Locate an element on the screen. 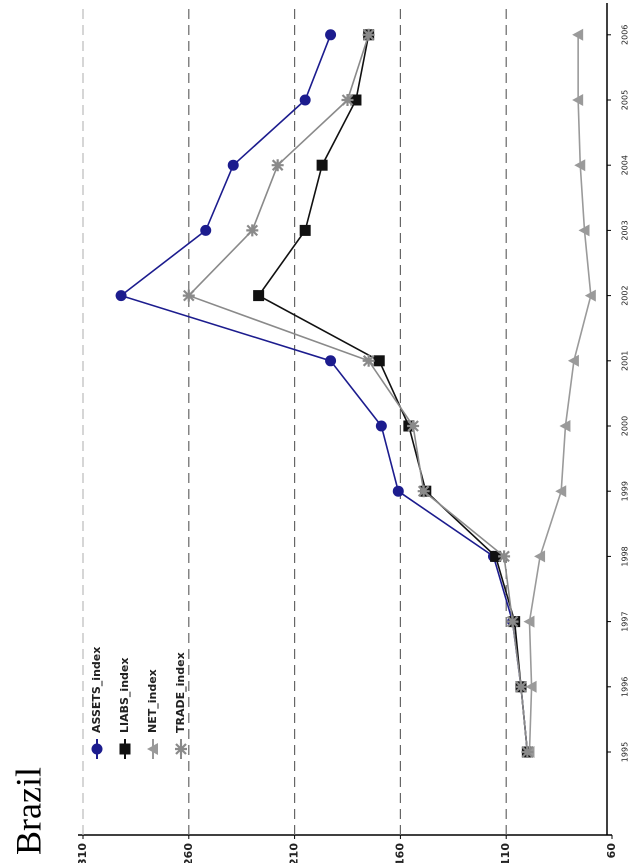 The height and width of the screenshot is (863, 639). x-tick-label: 2003 is located at coordinates (625, 230).